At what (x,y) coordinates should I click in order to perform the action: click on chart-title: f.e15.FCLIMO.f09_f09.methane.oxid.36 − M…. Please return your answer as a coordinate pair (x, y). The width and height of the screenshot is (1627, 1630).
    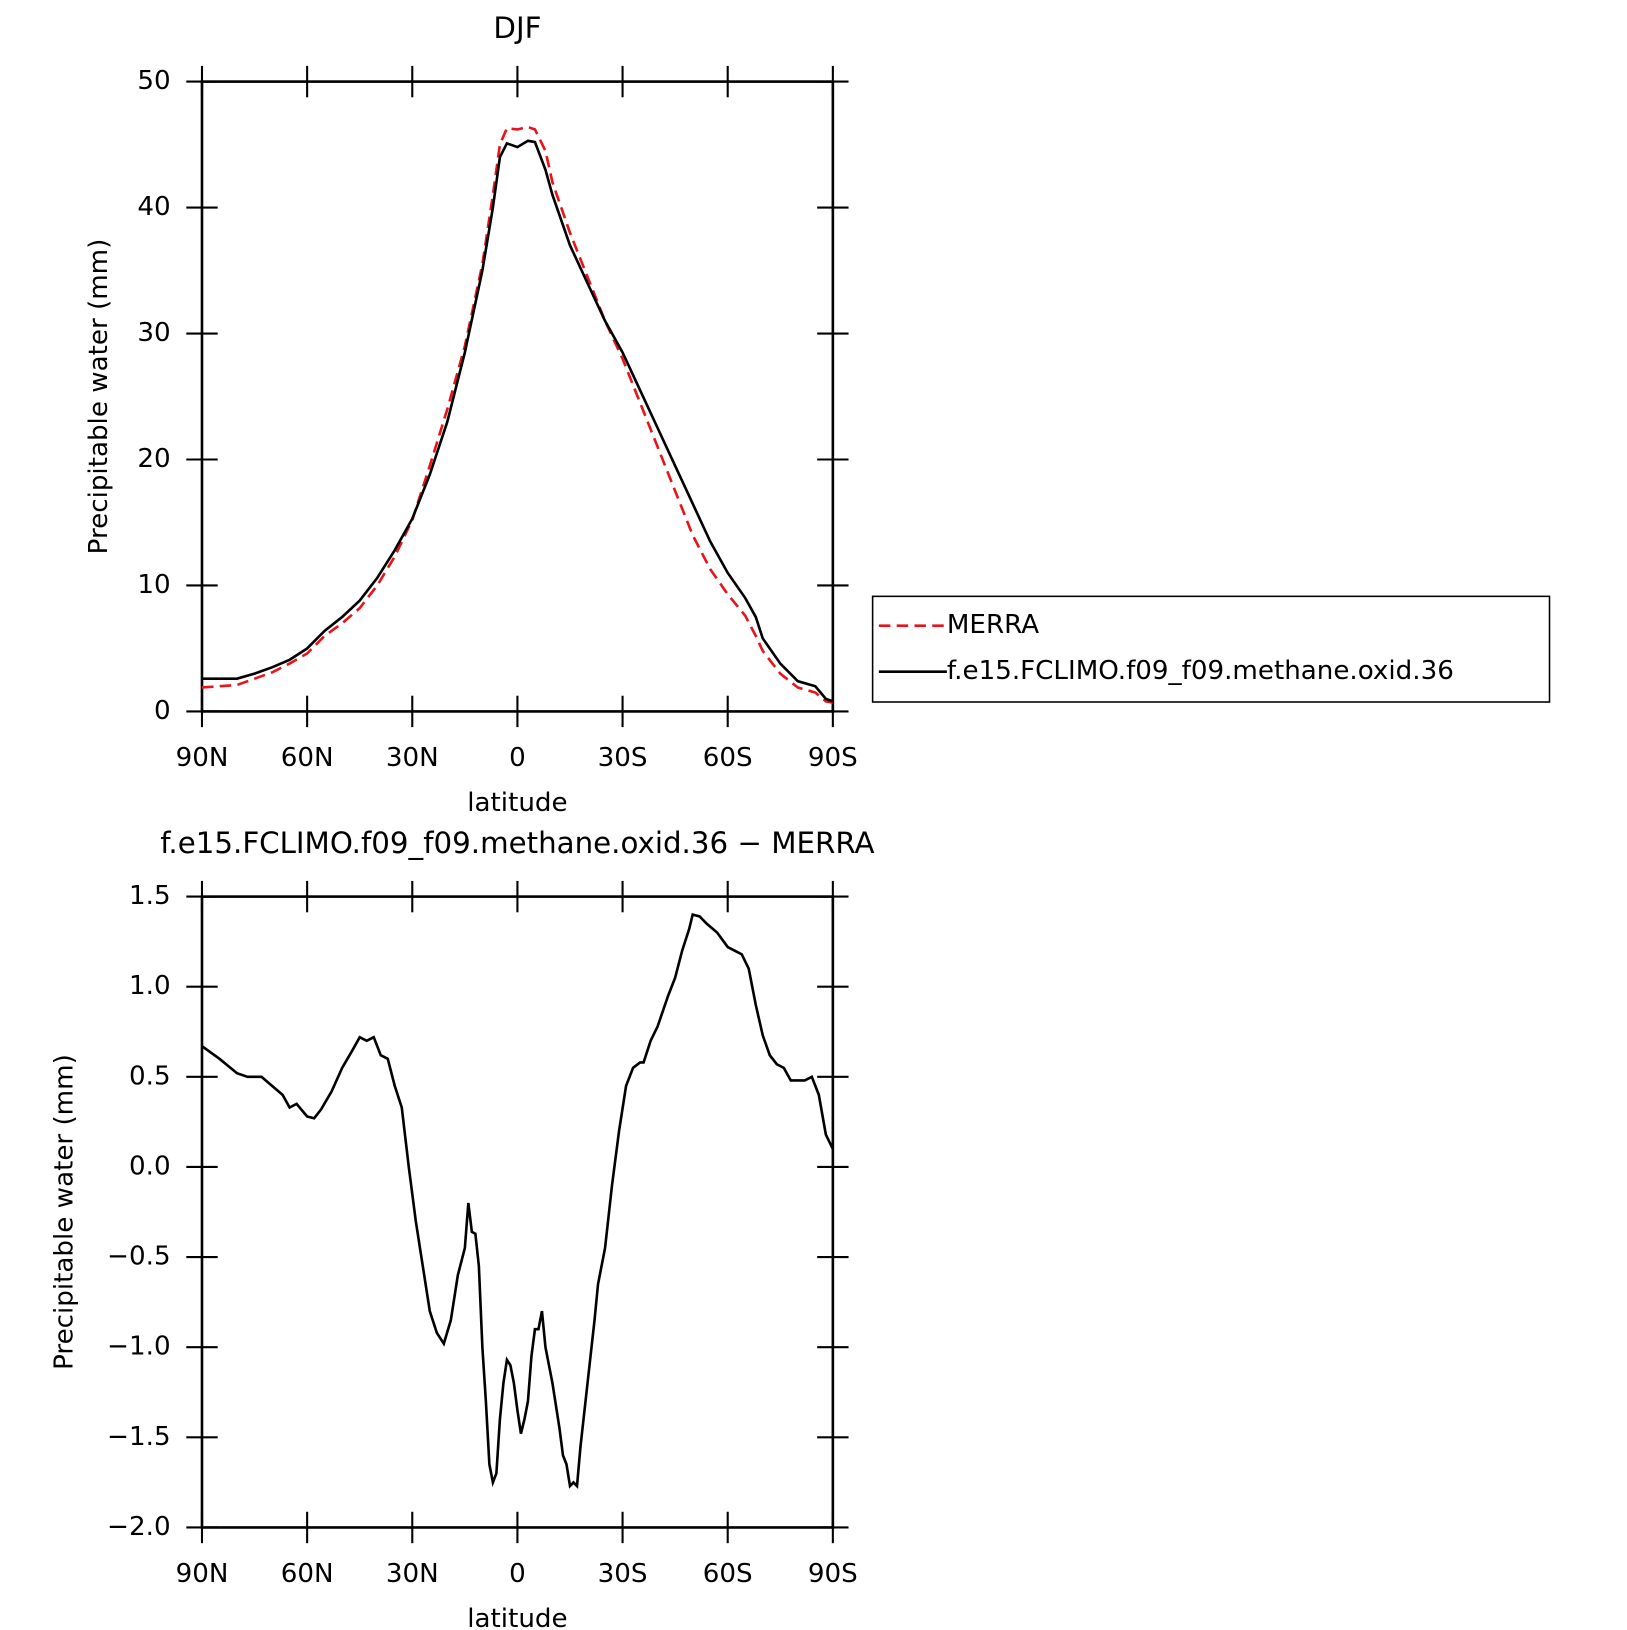
    Looking at the image, I should click on (517, 843).